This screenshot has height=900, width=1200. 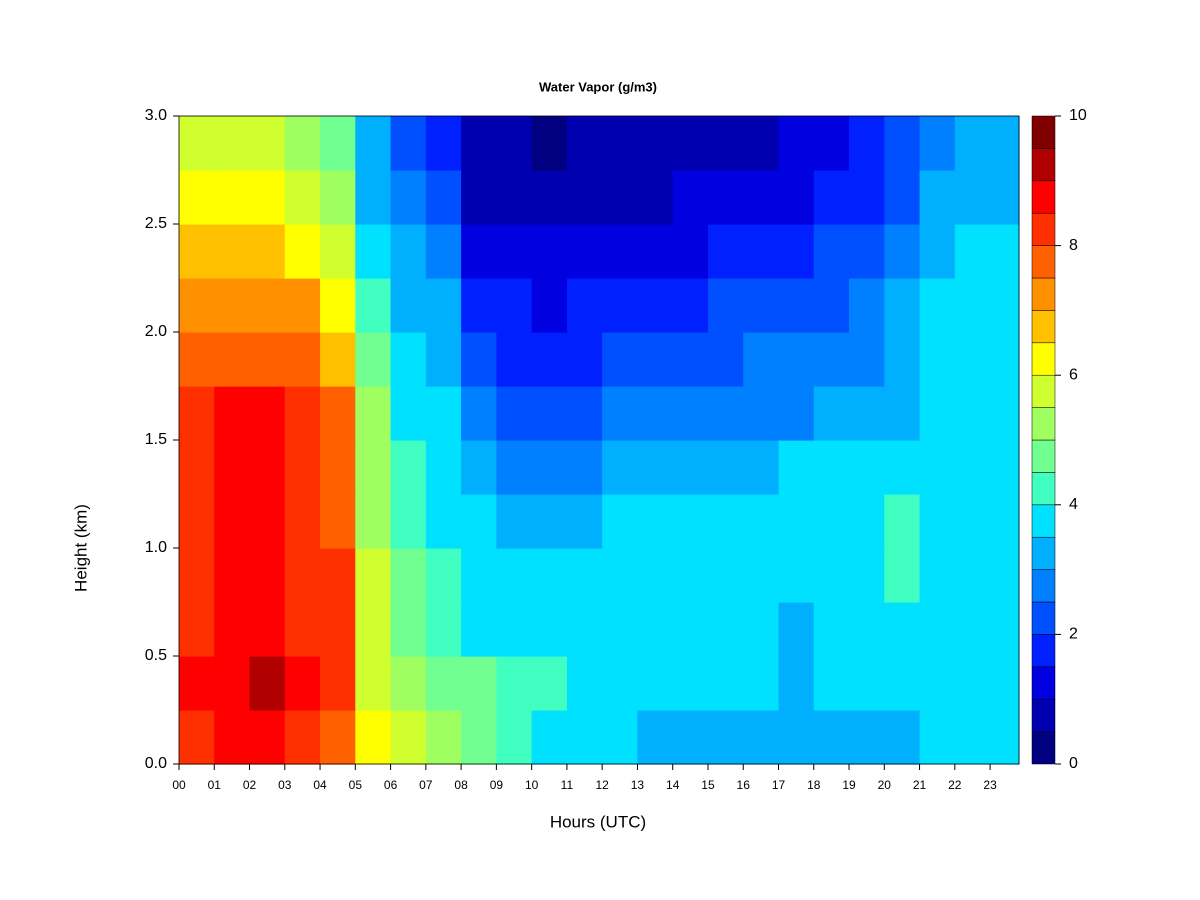 What do you see at coordinates (426, 785) in the screenshot?
I see `x-tick-label: 07` at bounding box center [426, 785].